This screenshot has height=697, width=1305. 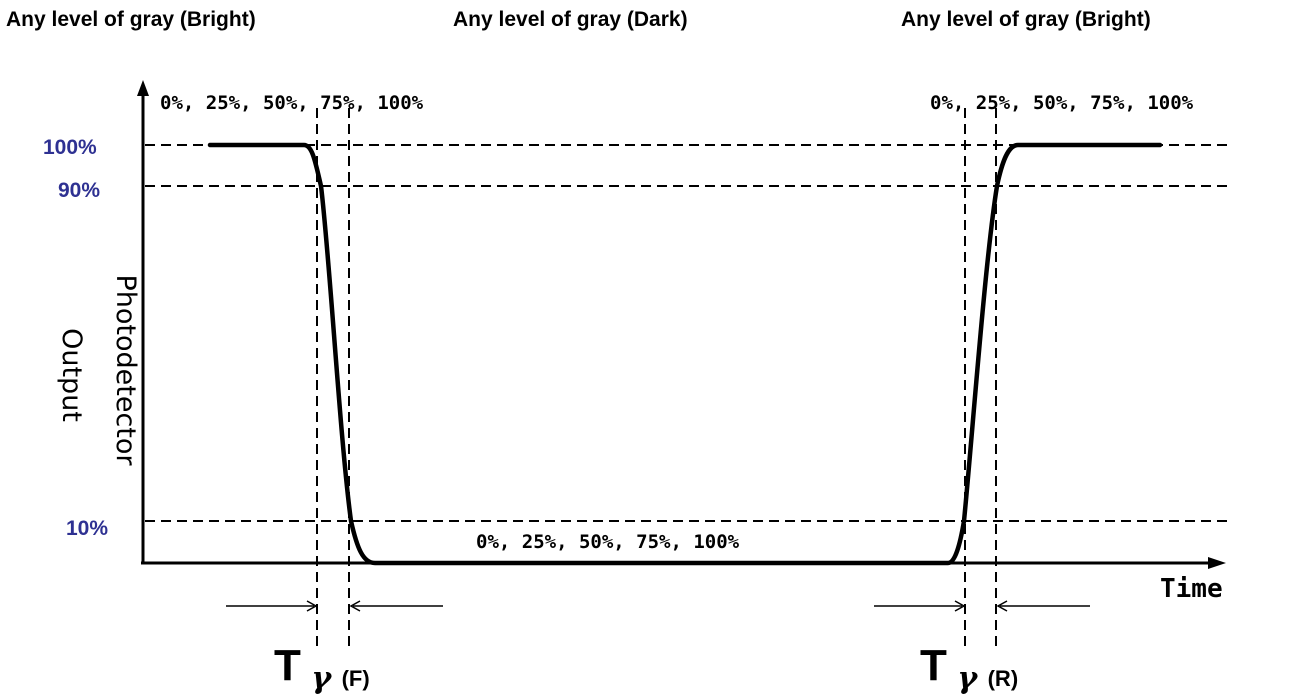 What do you see at coordinates (87, 528) in the screenshot?
I see `level-label-10: 10%` at bounding box center [87, 528].